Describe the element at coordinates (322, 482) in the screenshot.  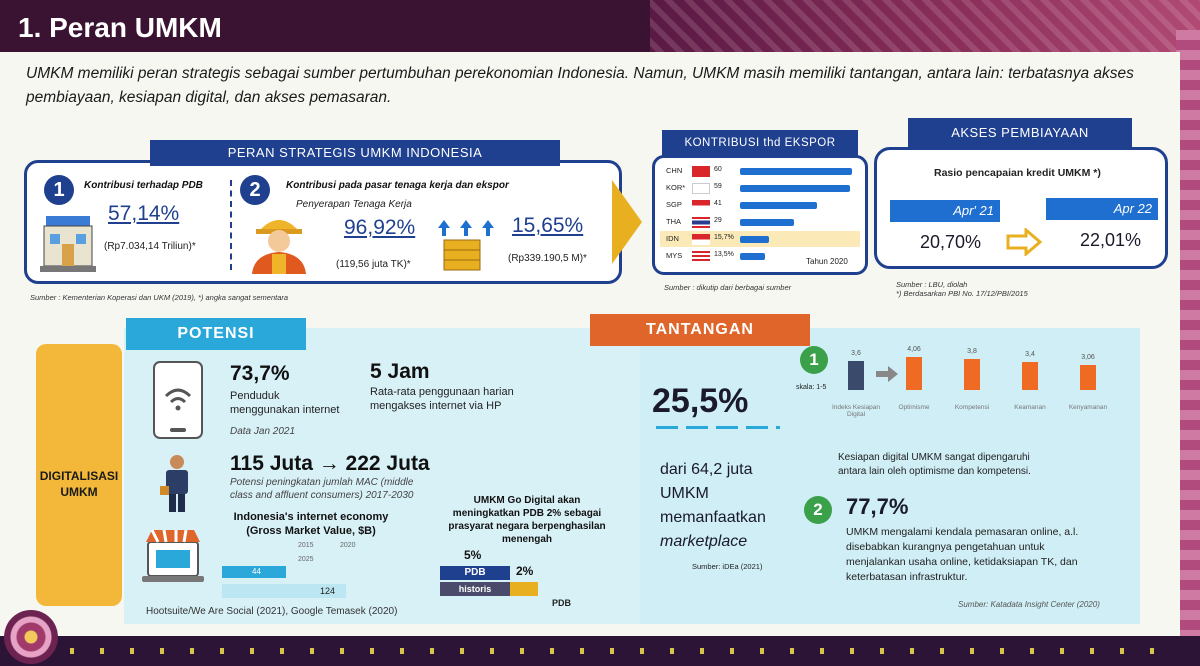
I see `potensi-stat3-text1: Potensi peningkatan jumlah MAC (middle` at that location.